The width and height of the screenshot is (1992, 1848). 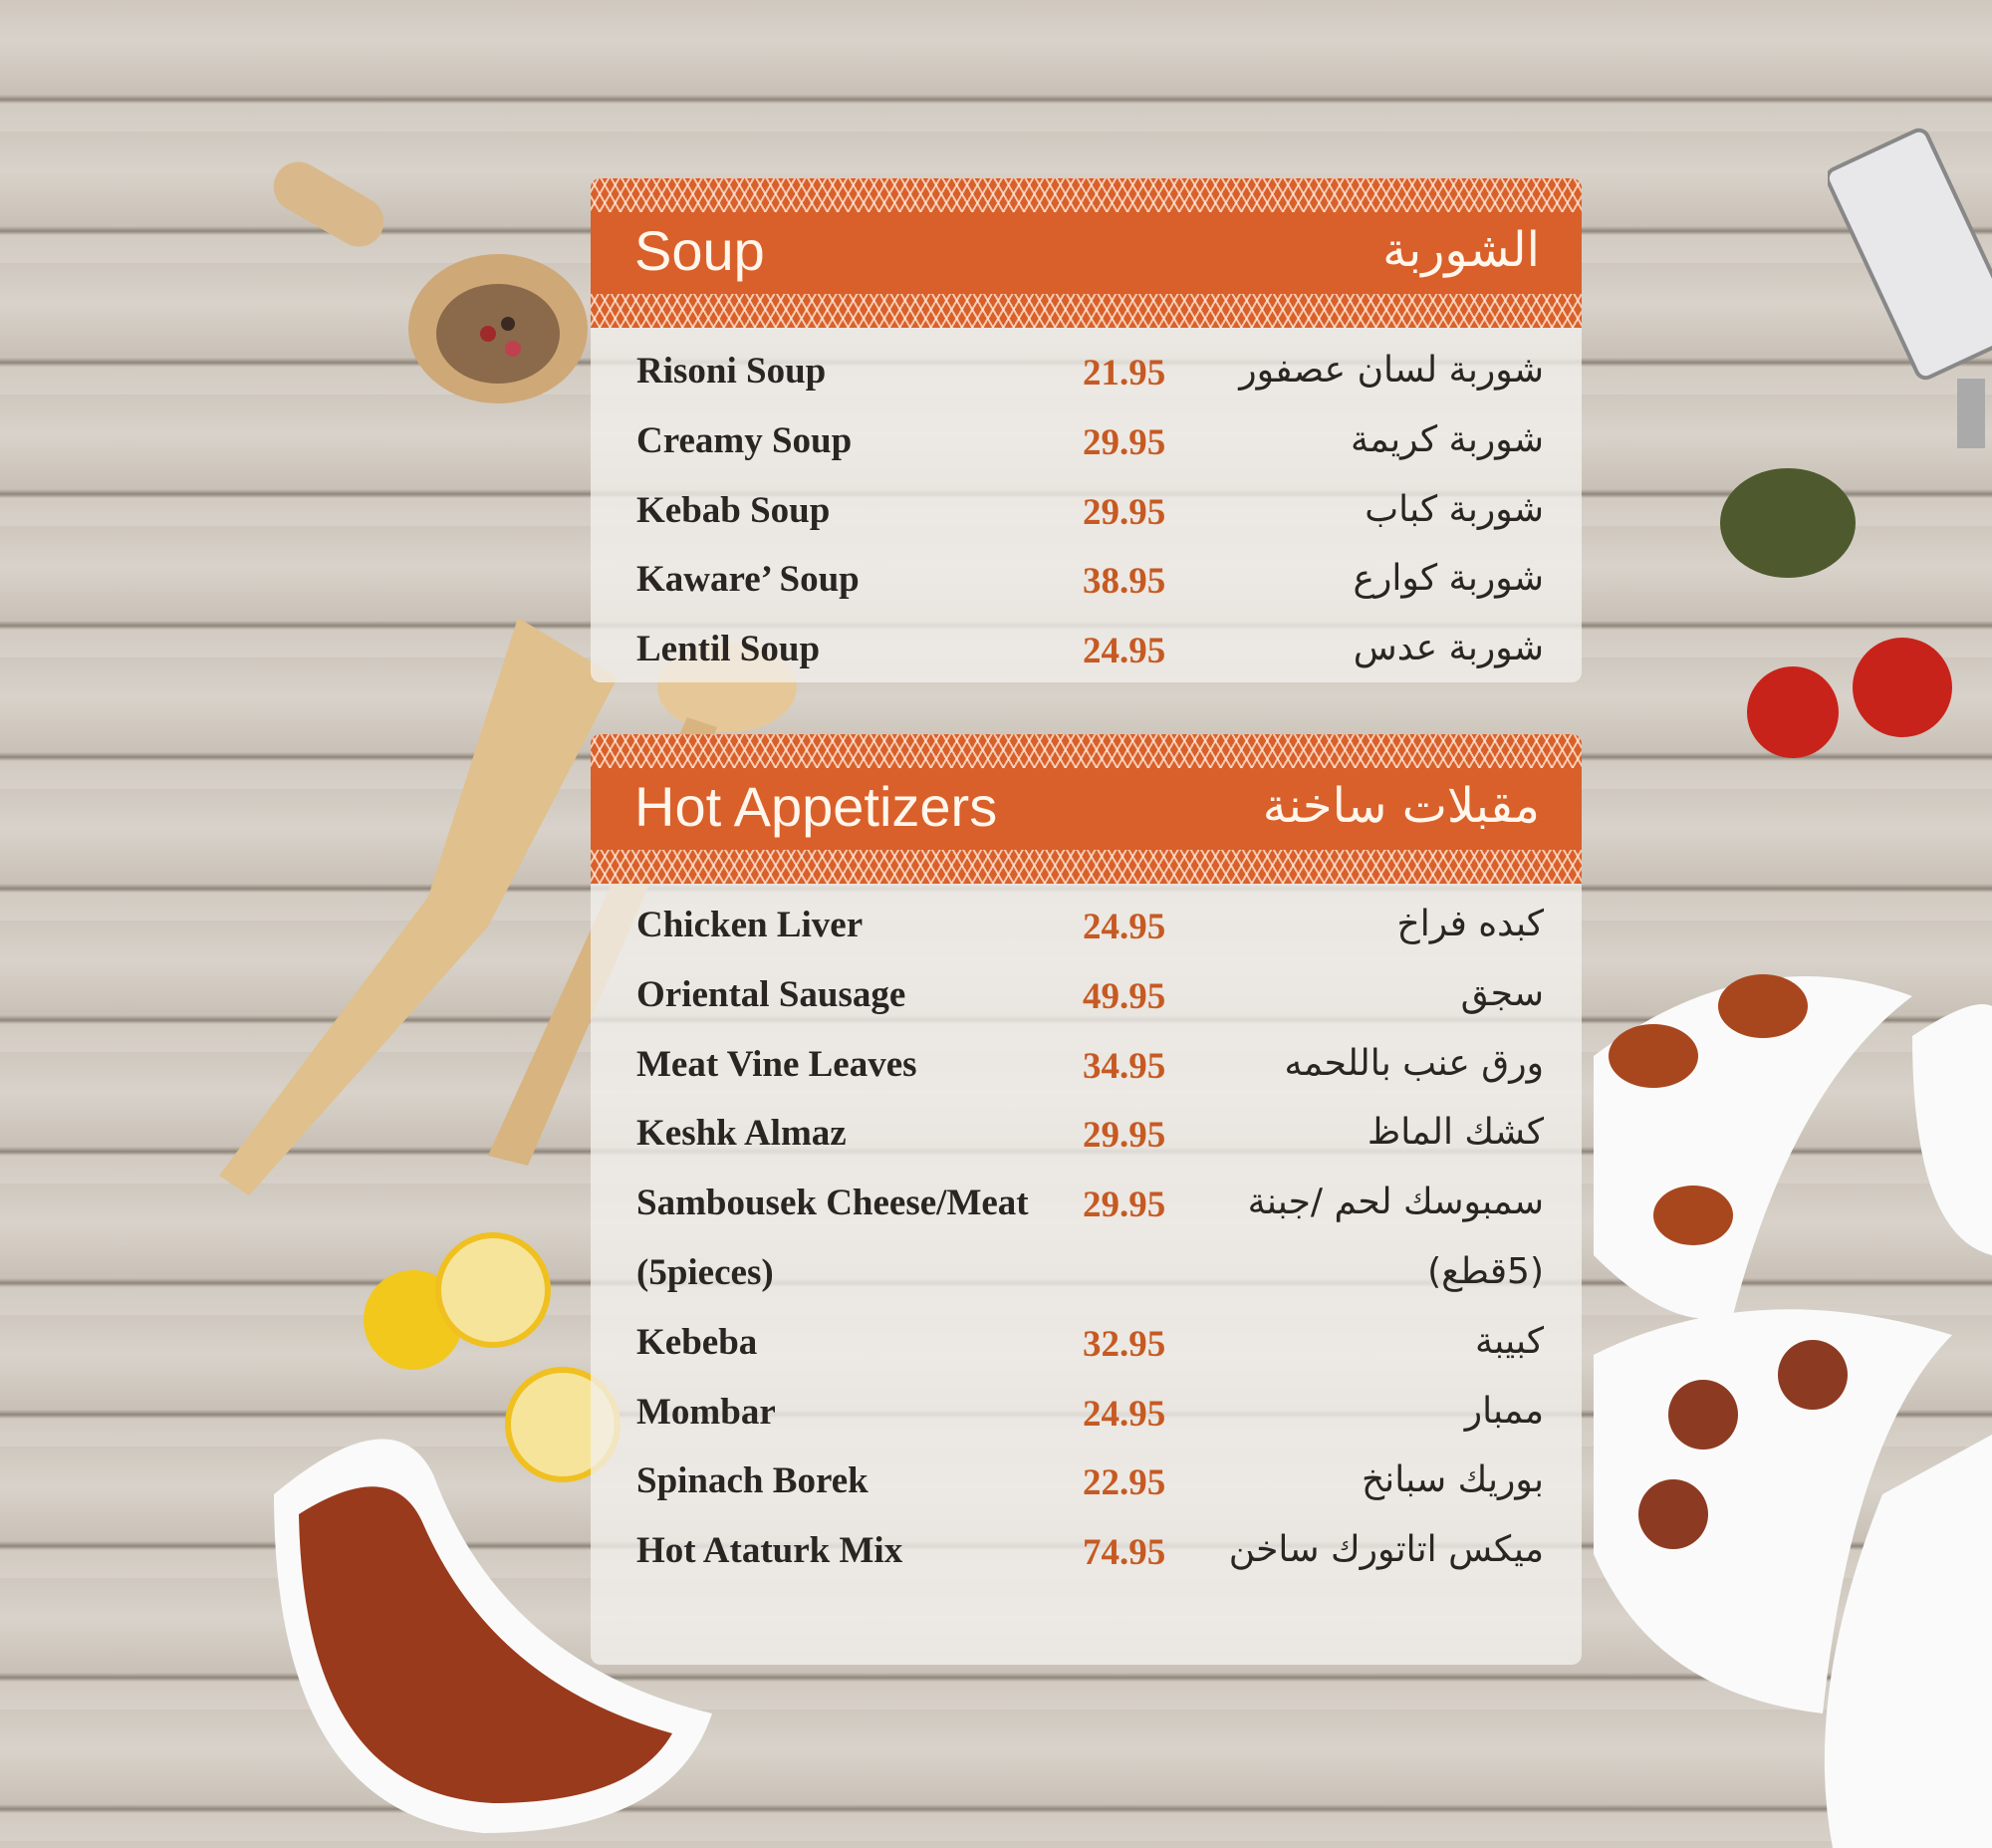 What do you see at coordinates (1461, 250) in the screenshot?
I see `section-title-ar: الشوربة` at bounding box center [1461, 250].